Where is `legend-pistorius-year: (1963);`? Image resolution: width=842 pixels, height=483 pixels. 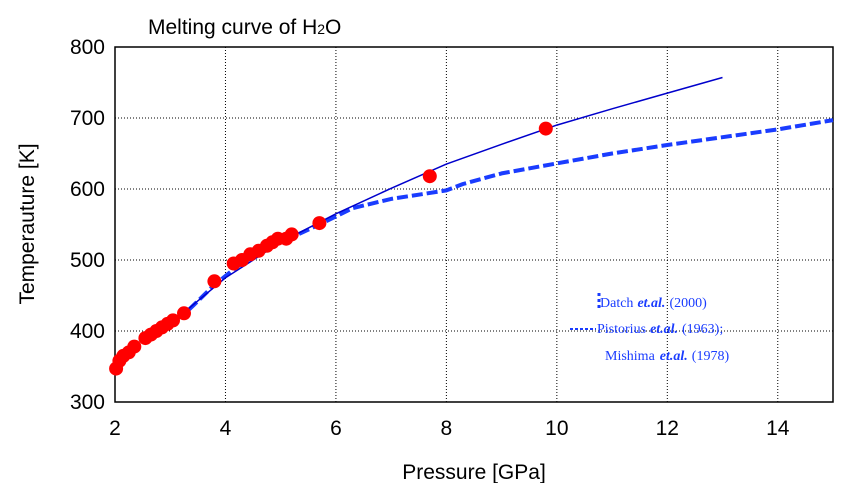
legend-pistorius-year: (1963); is located at coordinates (702, 329).